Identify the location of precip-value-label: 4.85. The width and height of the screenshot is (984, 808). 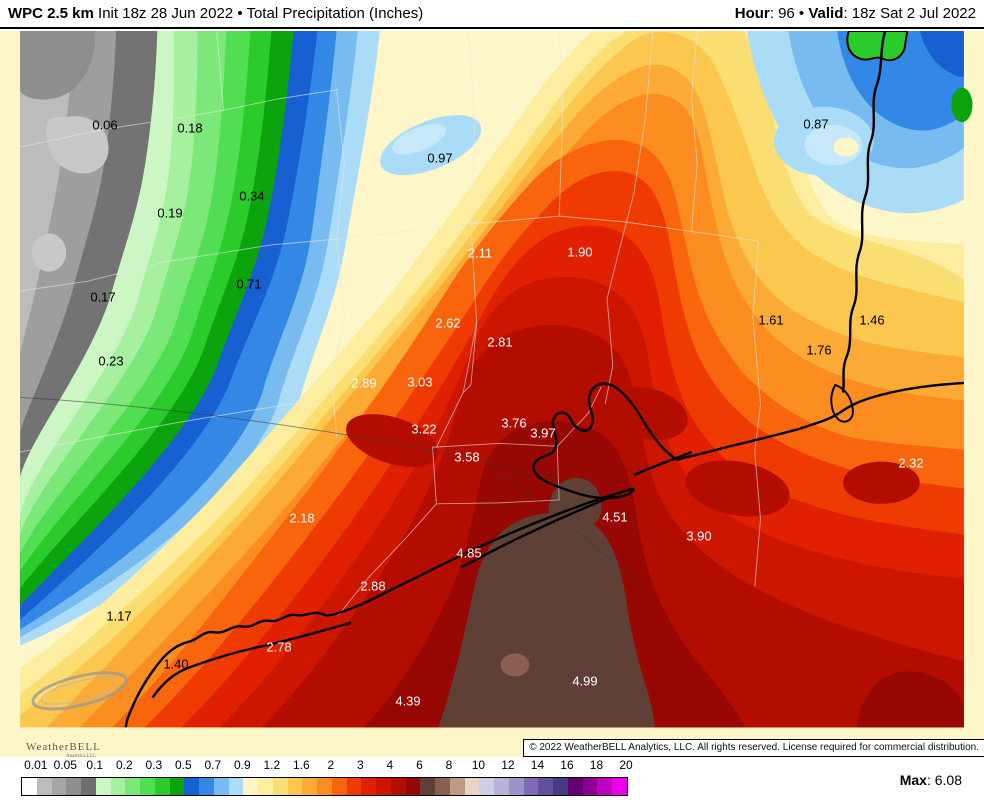
(469, 553).